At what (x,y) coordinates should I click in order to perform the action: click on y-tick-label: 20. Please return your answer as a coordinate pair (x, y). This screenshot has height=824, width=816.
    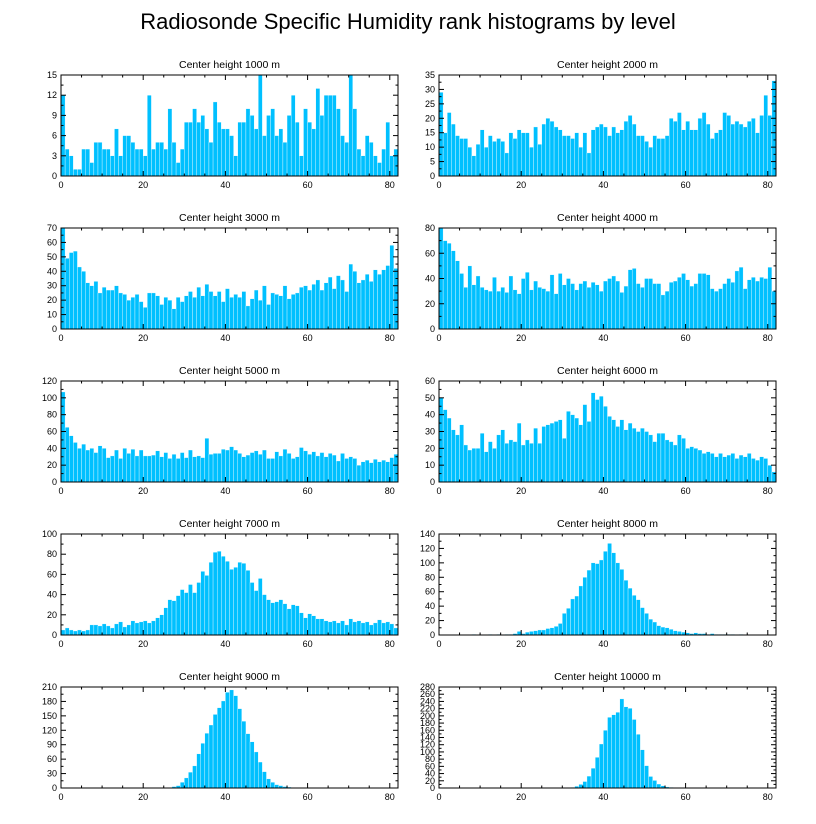
    Looking at the image, I should click on (430, 781).